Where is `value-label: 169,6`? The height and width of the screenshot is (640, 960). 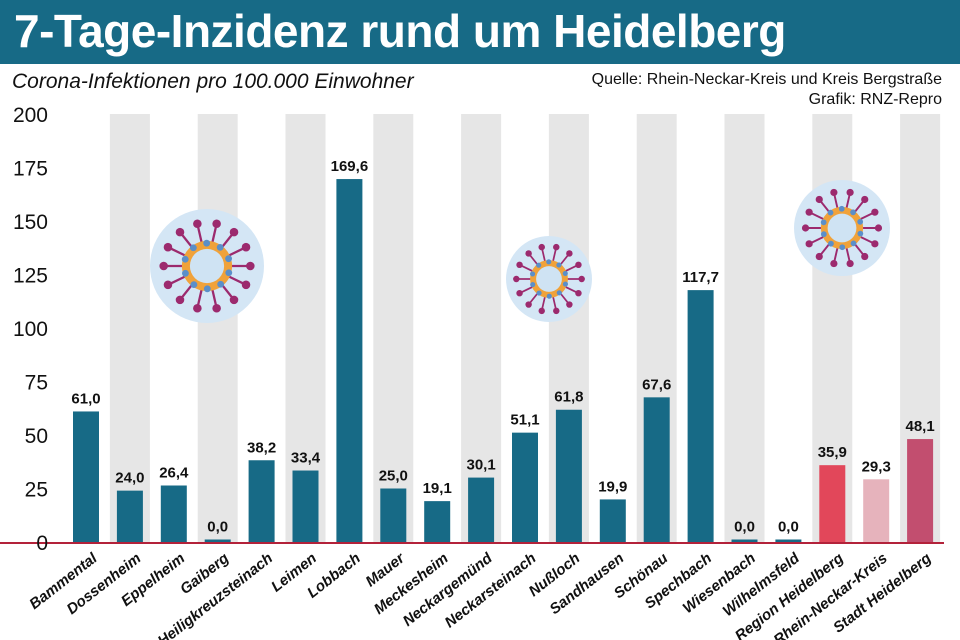
value-label: 169,6 is located at coordinates (350, 166).